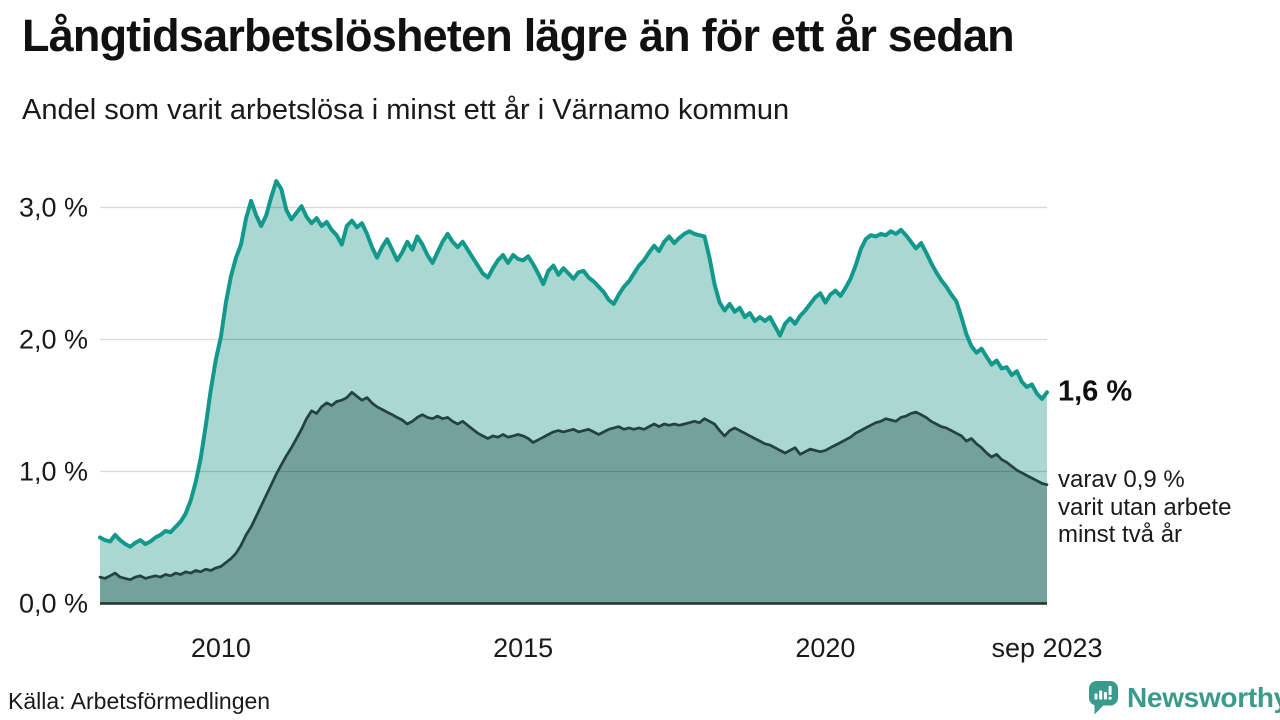 This screenshot has width=1280, height=720. What do you see at coordinates (1095, 391) in the screenshot?
I see `end-value-label: 1,6 %` at bounding box center [1095, 391].